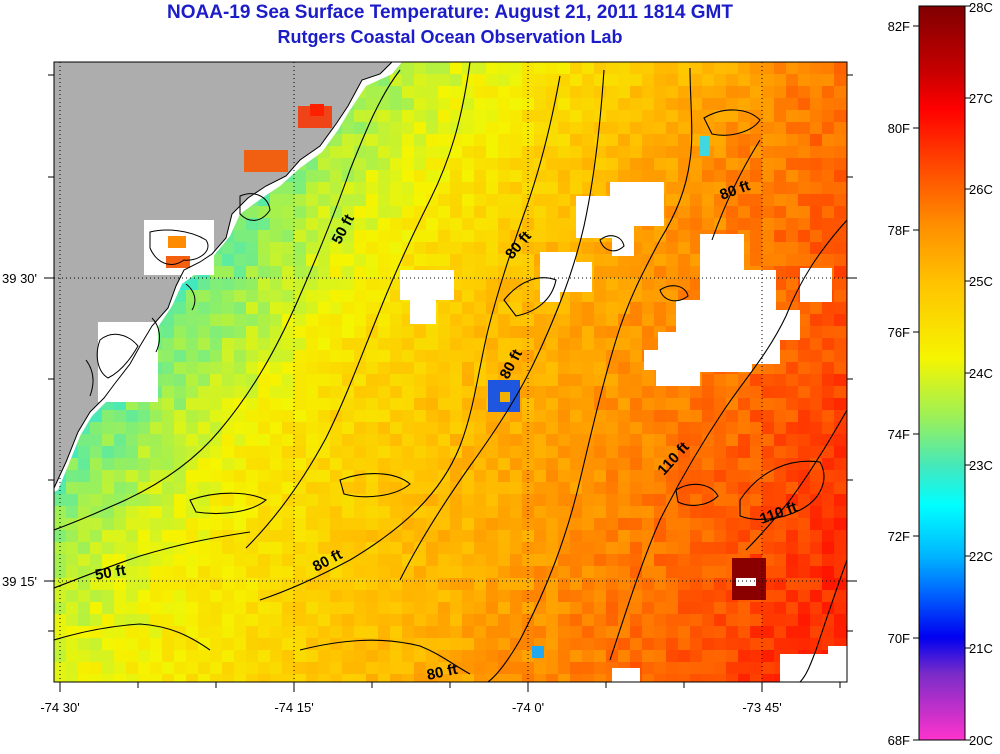  I want to click on map-subtitle: Rutgers Coastal Ocean Observation Lab, so click(450, 37).